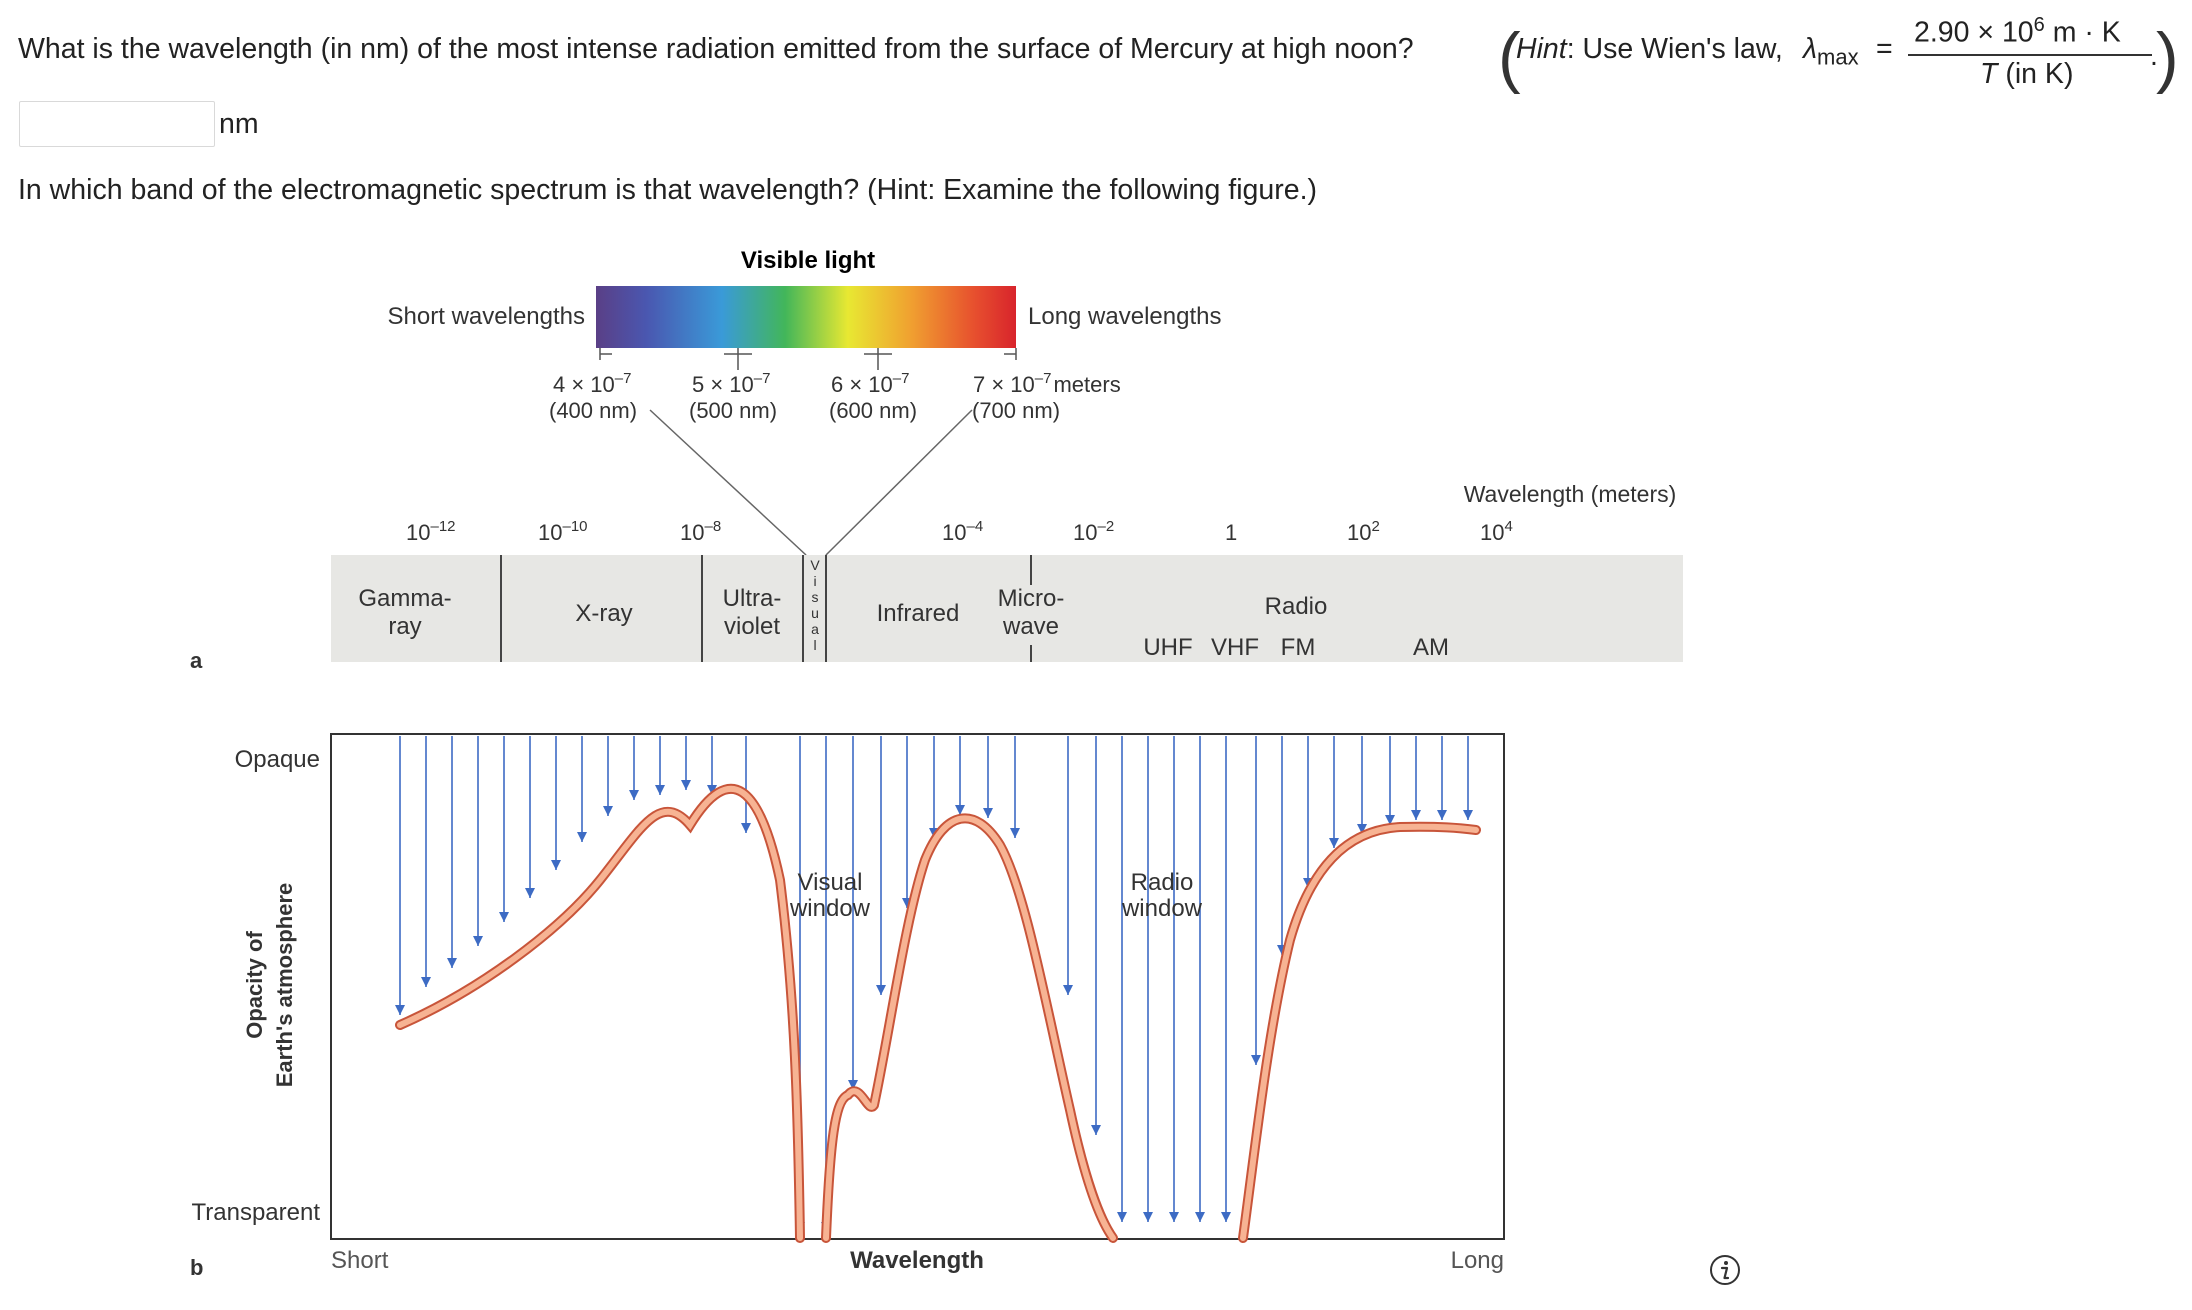 Image resolution: width=2192 pixels, height=1310 pixels. Describe the element at coordinates (814, 581) in the screenshot. I see `svg-text: i` at that location.